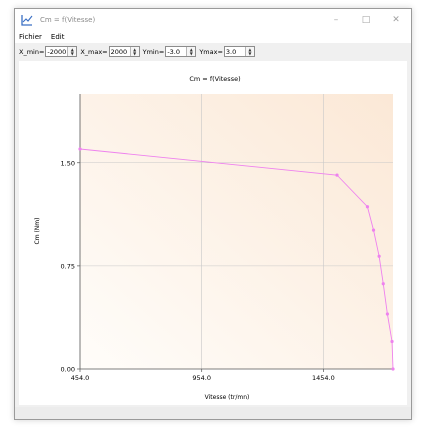 The height and width of the screenshot is (428, 427). What do you see at coordinates (366, 20) in the screenshot?
I see `maximize-button: □` at bounding box center [366, 20].